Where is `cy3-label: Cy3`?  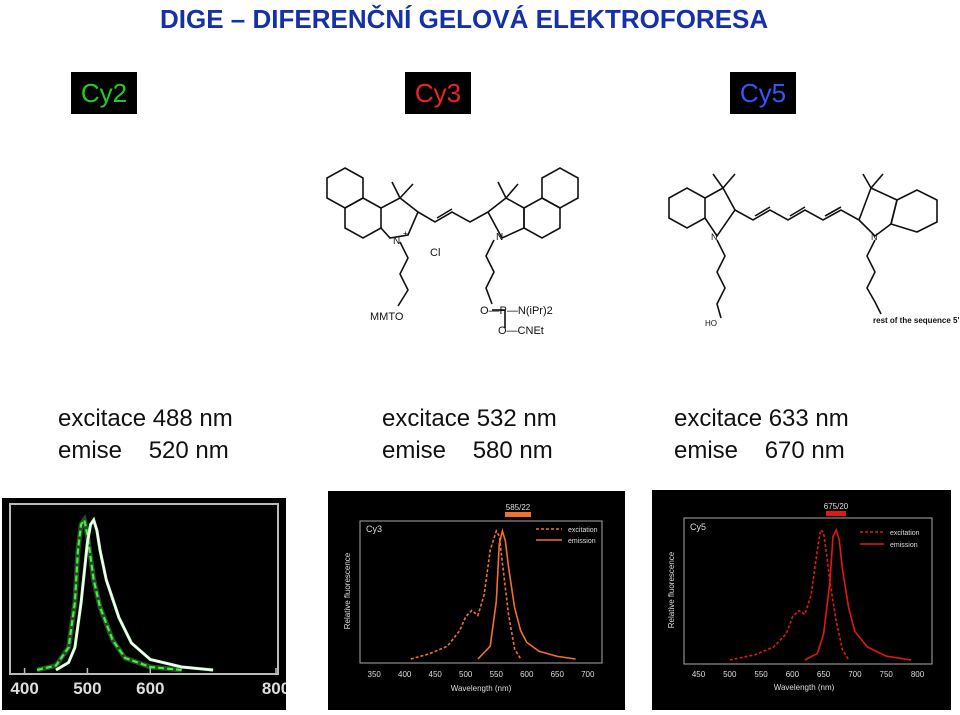
cy3-label: Cy3 is located at coordinates (438, 93).